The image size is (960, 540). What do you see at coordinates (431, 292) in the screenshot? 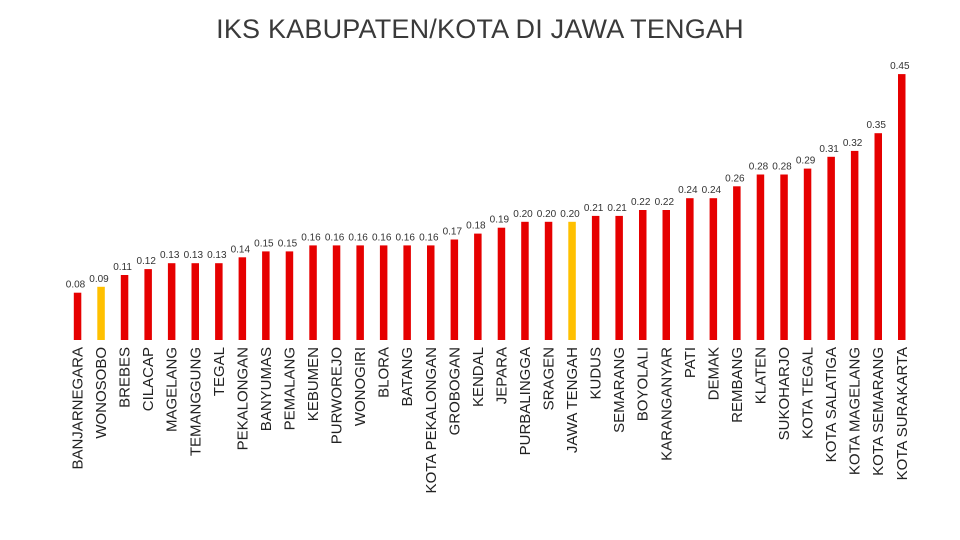
I see `bar-kota-pekalongan` at bounding box center [431, 292].